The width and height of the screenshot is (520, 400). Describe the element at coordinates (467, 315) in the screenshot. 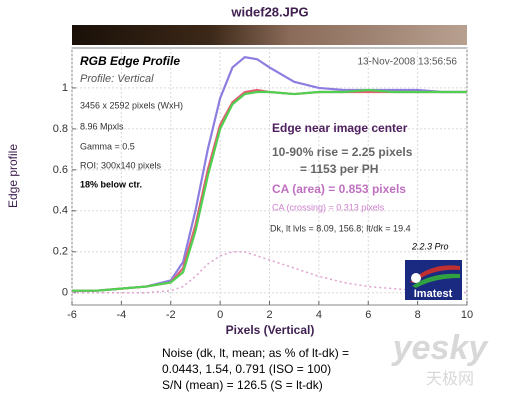

I see `x-tick-label: 10` at that location.